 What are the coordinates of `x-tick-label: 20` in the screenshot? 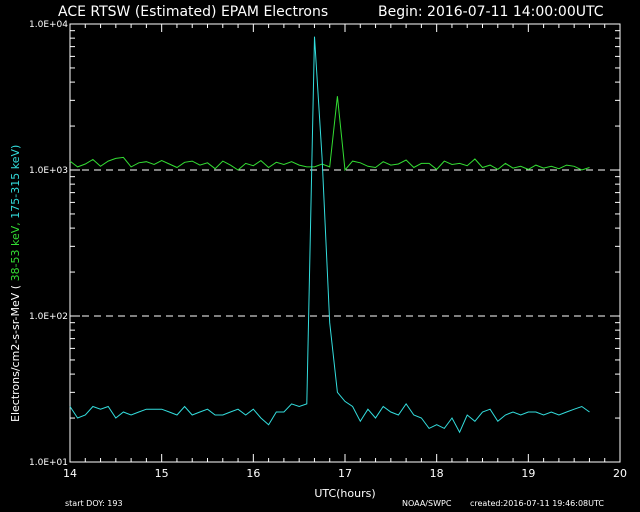 It's located at (620, 473).